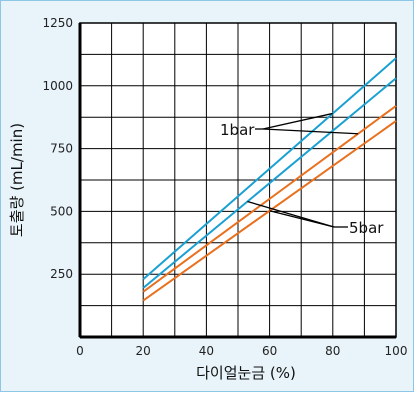  What do you see at coordinates (61, 211) in the screenshot?
I see `y-tick-label: 500` at bounding box center [61, 211].